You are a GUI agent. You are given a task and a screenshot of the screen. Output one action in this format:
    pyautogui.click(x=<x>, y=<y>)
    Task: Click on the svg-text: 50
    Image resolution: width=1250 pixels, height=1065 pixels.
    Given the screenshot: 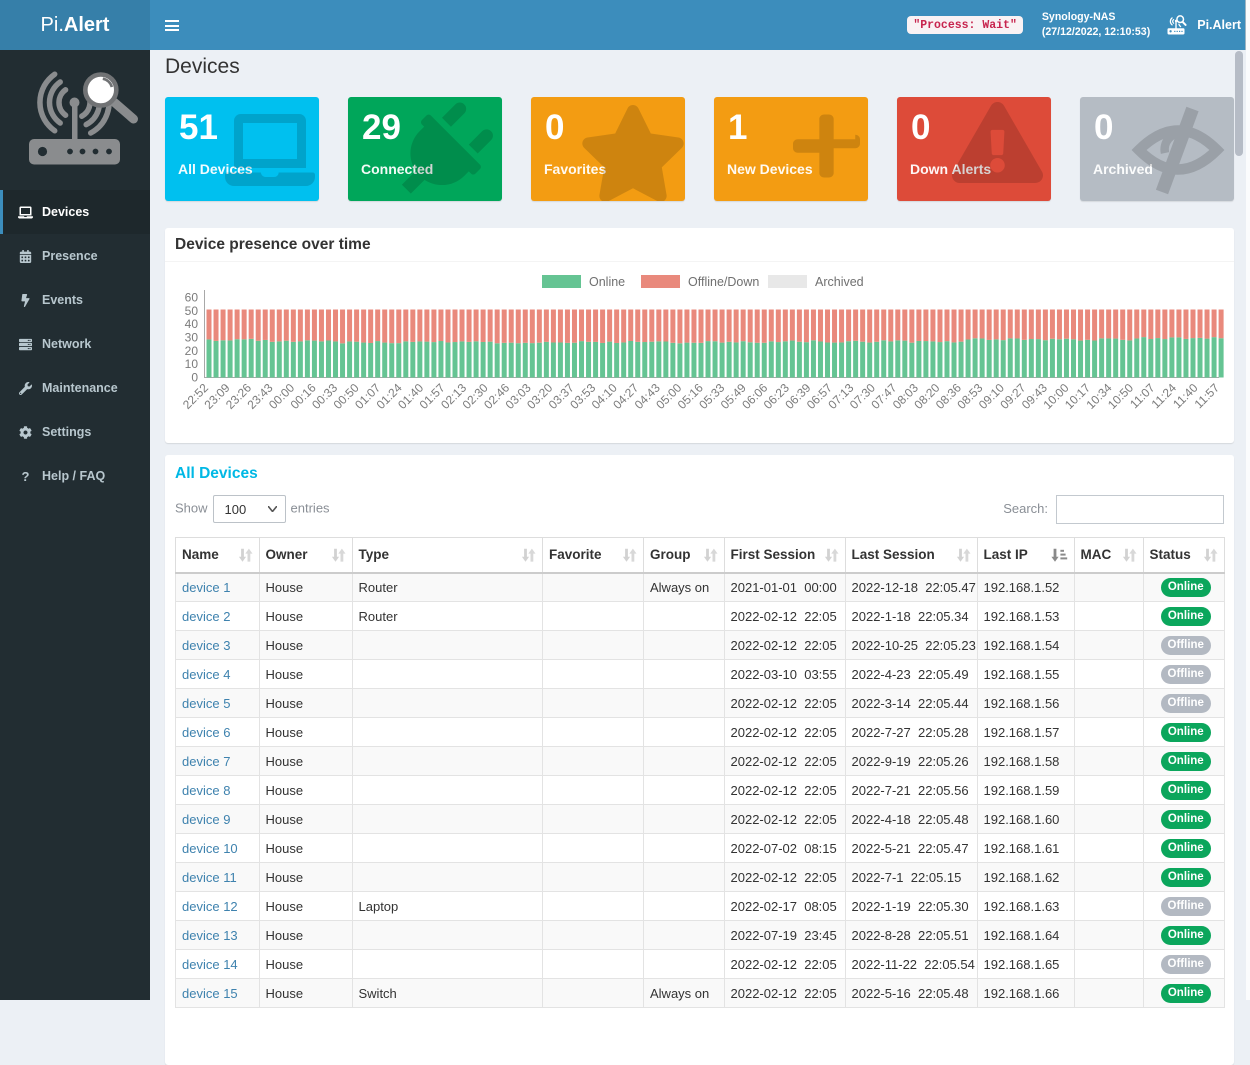 What is the action you would take?
    pyautogui.click(x=192, y=311)
    